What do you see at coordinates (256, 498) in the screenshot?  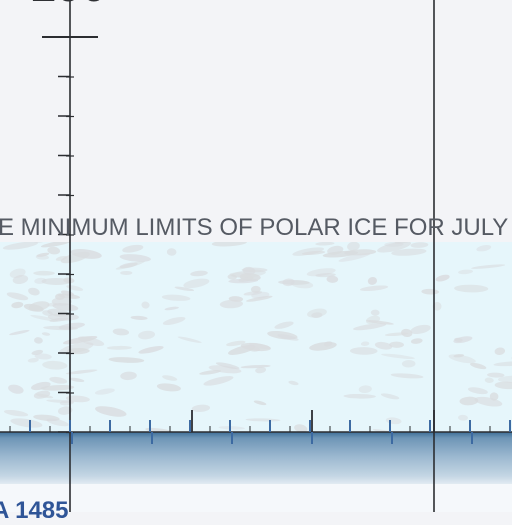 I see `lower-ice-area` at bounding box center [256, 498].